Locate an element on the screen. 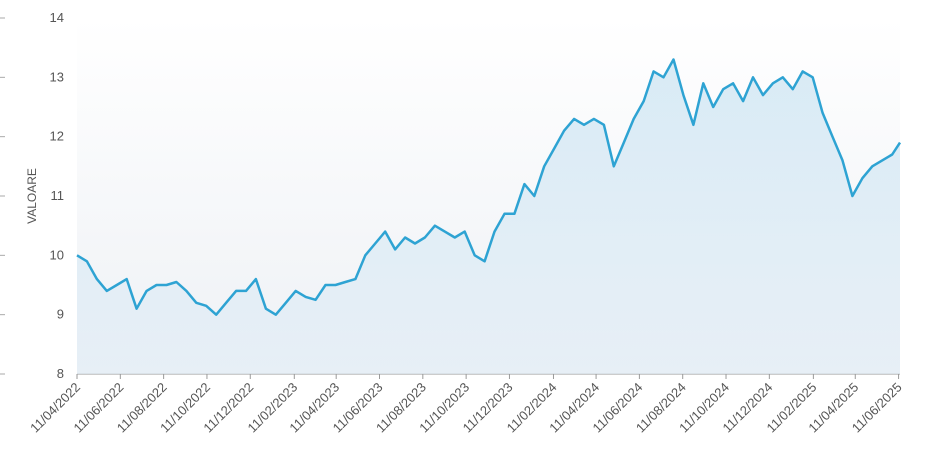 The height and width of the screenshot is (456, 931). y-tick-label: 13 is located at coordinates (57, 76).